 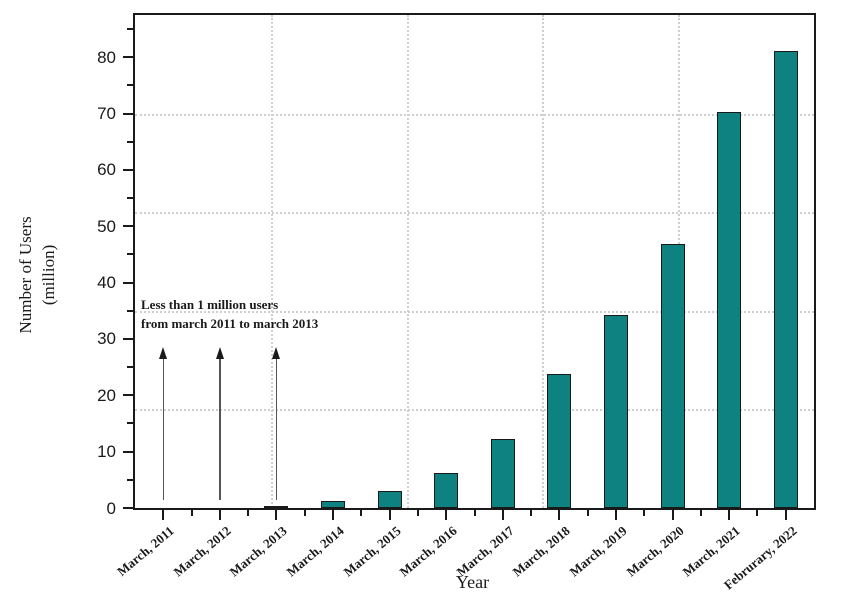 I want to click on annotation-arrow-march-2012, so click(x=220, y=423).